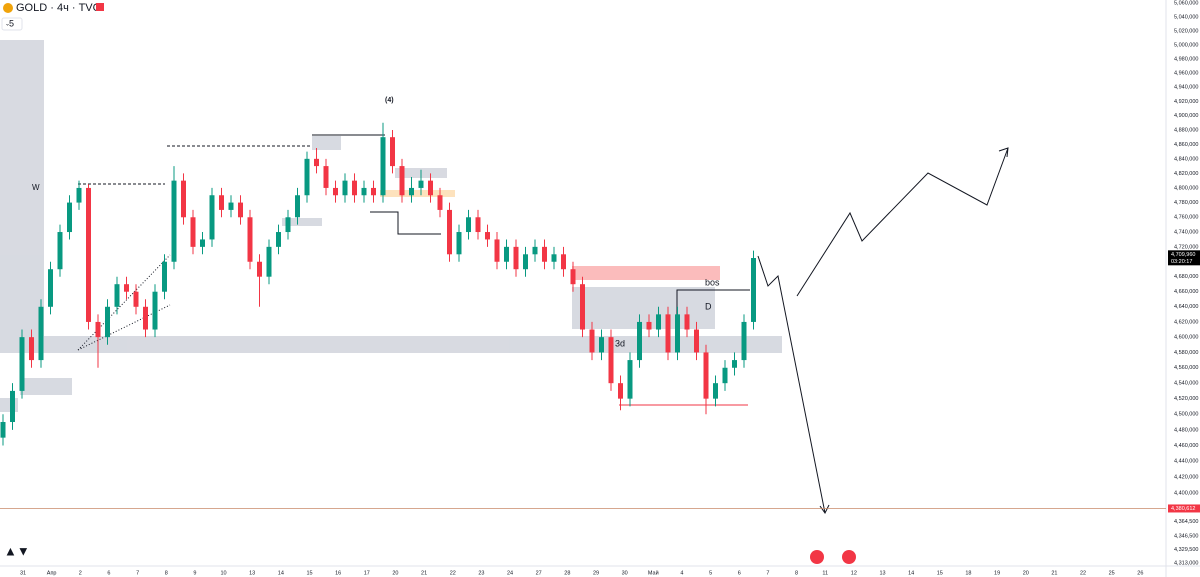 The height and width of the screenshot is (577, 1200). What do you see at coordinates (367, 573) in the screenshot?
I see `x-tick-label: 17` at bounding box center [367, 573].